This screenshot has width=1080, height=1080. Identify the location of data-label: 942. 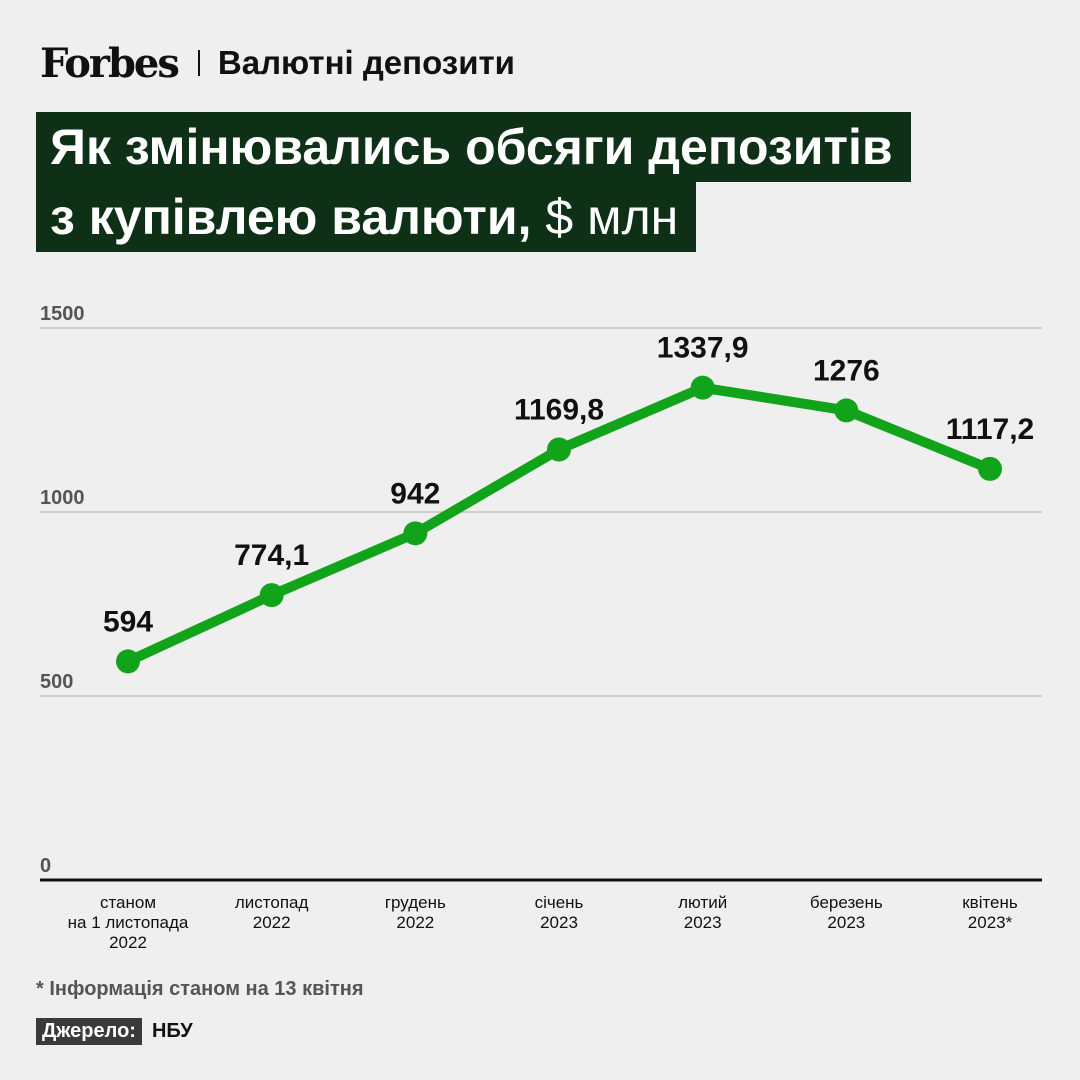
(415, 493).